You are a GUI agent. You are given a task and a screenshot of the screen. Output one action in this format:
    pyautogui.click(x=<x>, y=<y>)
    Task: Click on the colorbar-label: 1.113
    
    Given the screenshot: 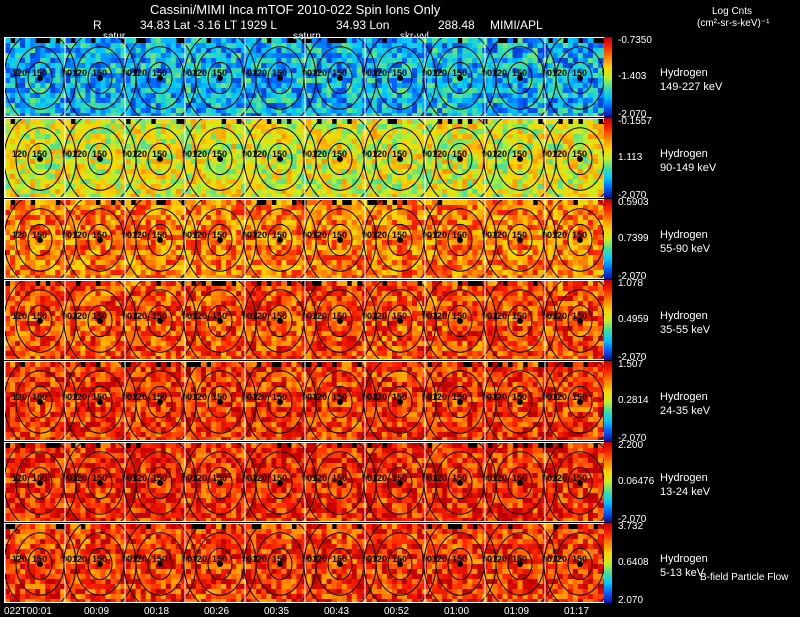 What is the action you would take?
    pyautogui.click(x=630, y=157)
    